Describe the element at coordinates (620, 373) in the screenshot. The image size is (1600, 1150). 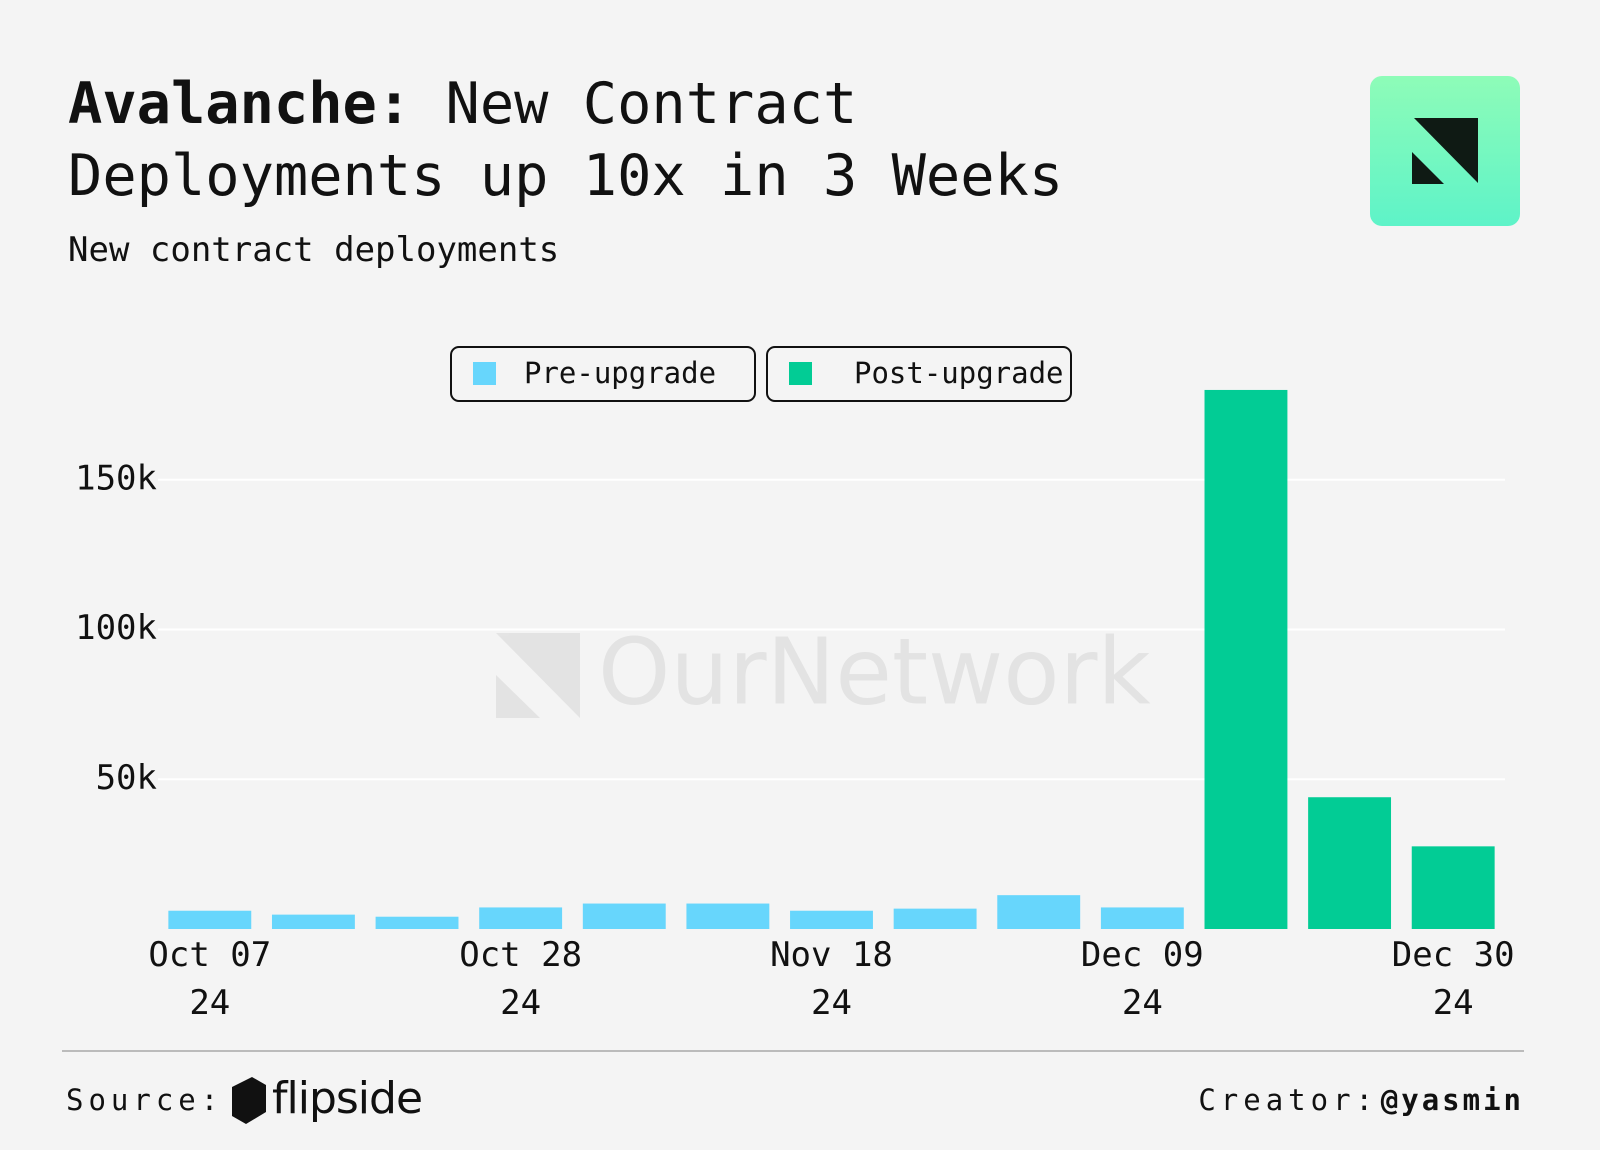
I see `legend-label: Pre-upgrade` at that location.